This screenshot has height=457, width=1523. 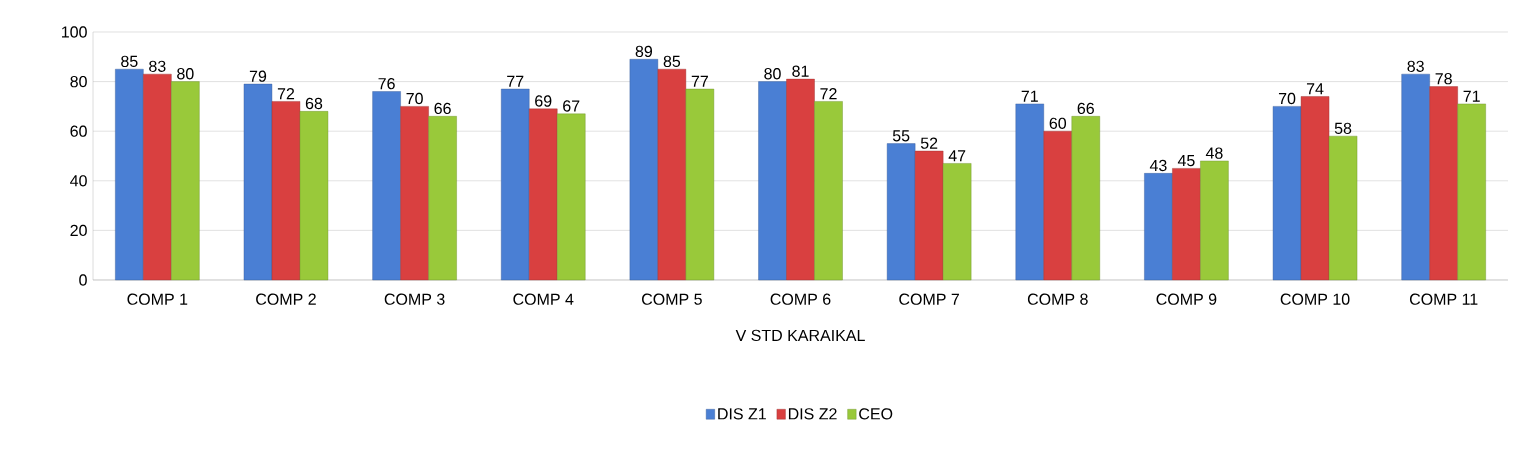 I want to click on data-label: 52, so click(x=929, y=143).